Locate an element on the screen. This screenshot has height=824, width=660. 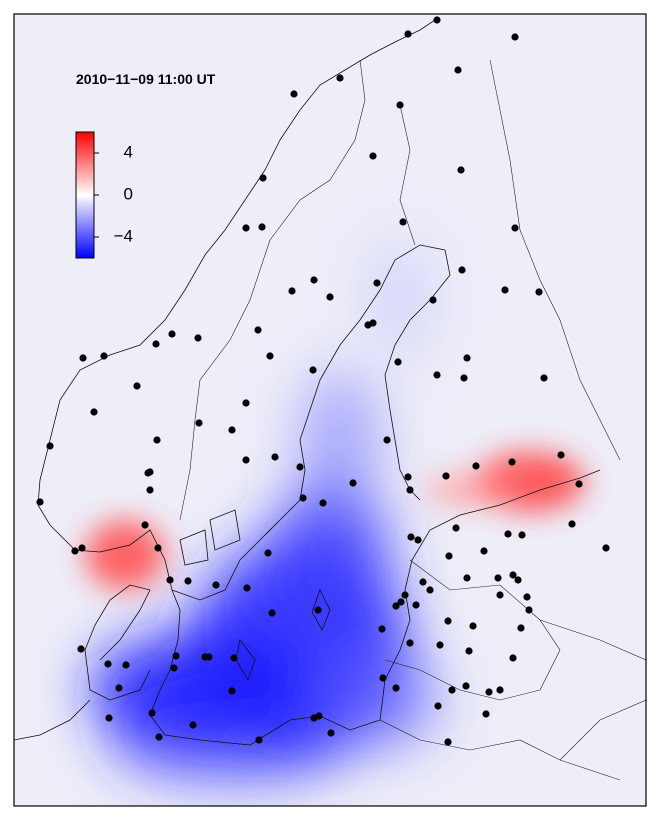
colorbar: 4 0 −4 is located at coordinates (104, 195).